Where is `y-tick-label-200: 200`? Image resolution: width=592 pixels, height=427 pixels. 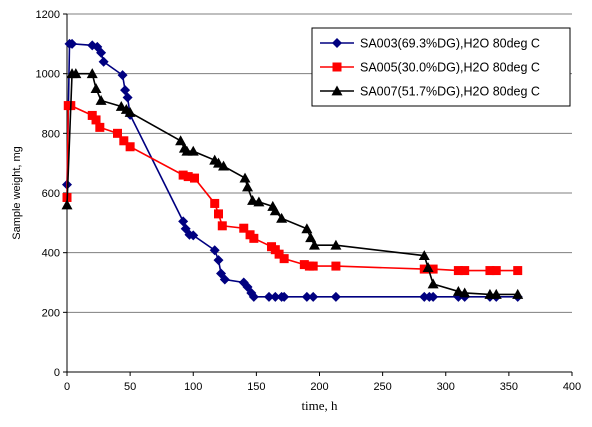
y-tick-label-200: 200 is located at coordinates (51, 313).